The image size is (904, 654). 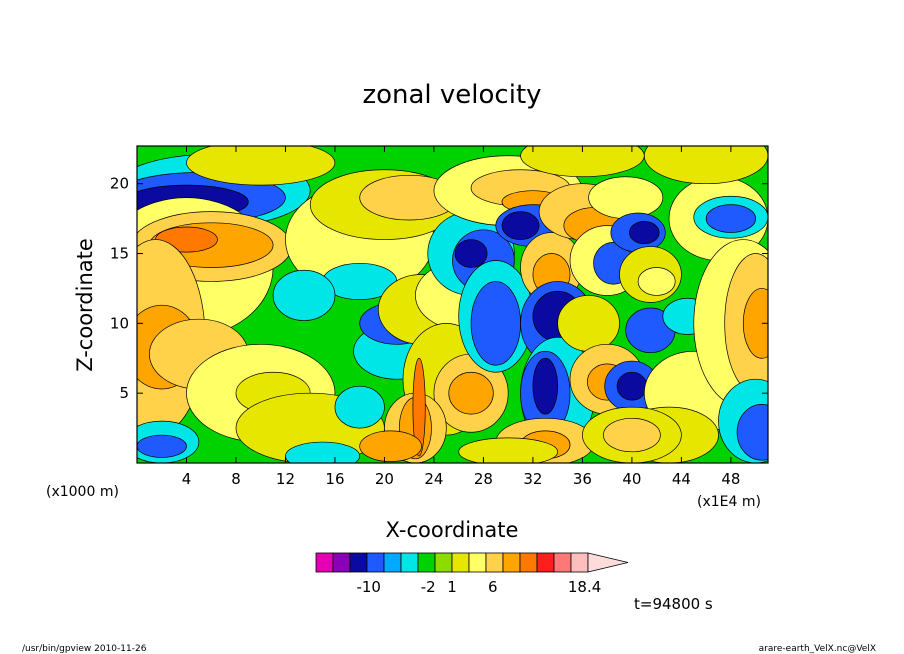 What do you see at coordinates (433, 479) in the screenshot?
I see `x-tick-label: 24` at bounding box center [433, 479].